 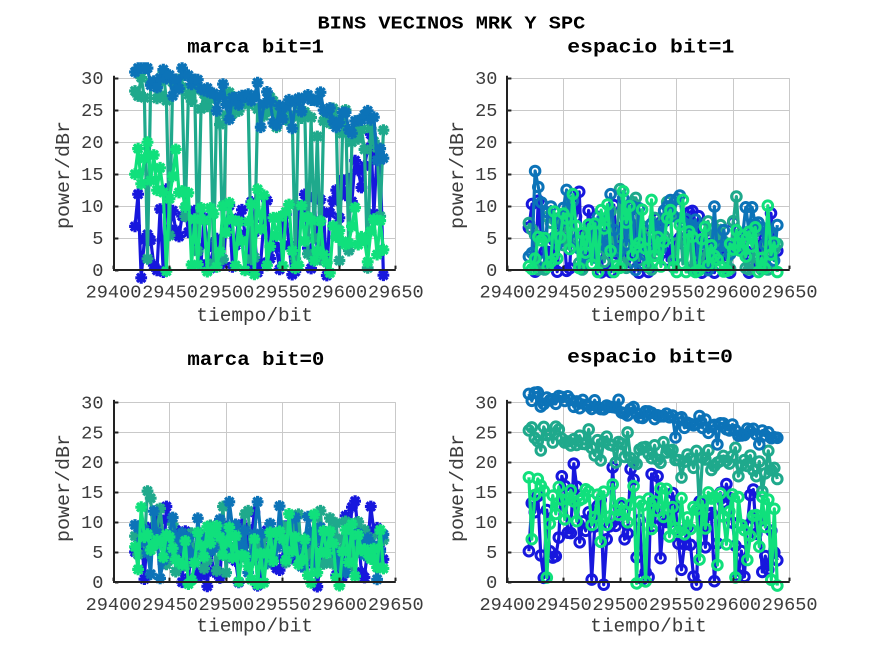 What do you see at coordinates (255, 360) in the screenshot?
I see `svg-text: marca bit=0` at bounding box center [255, 360].